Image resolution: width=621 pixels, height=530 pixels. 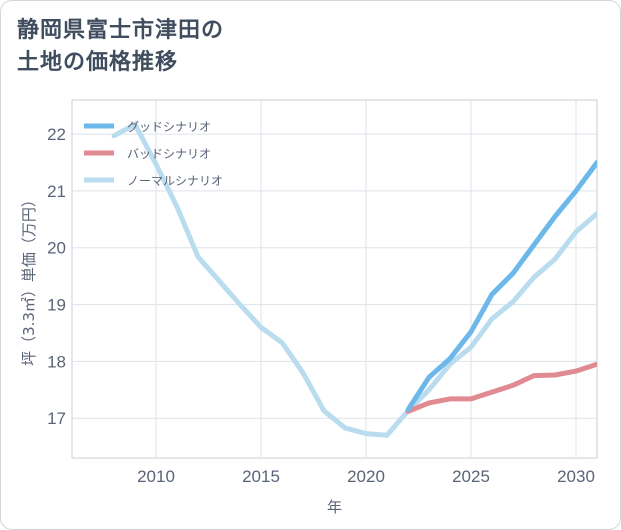 I want to click on x-tick-label: 2025, so click(x=471, y=476).